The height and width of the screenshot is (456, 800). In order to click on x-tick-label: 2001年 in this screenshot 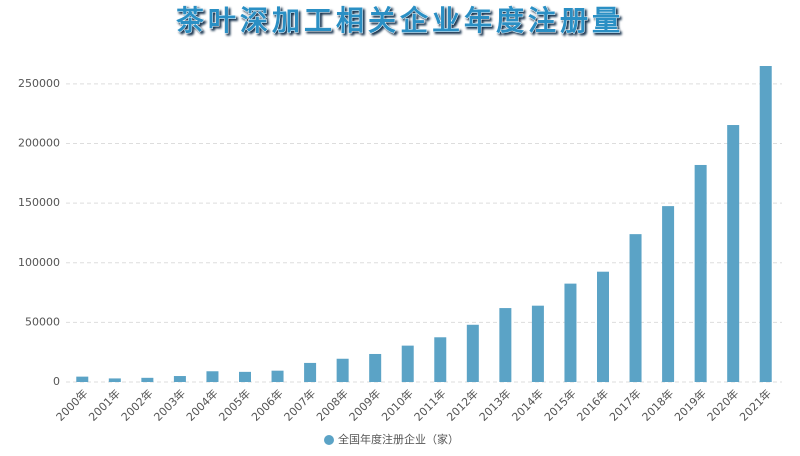, I will do `click(104, 404)`.